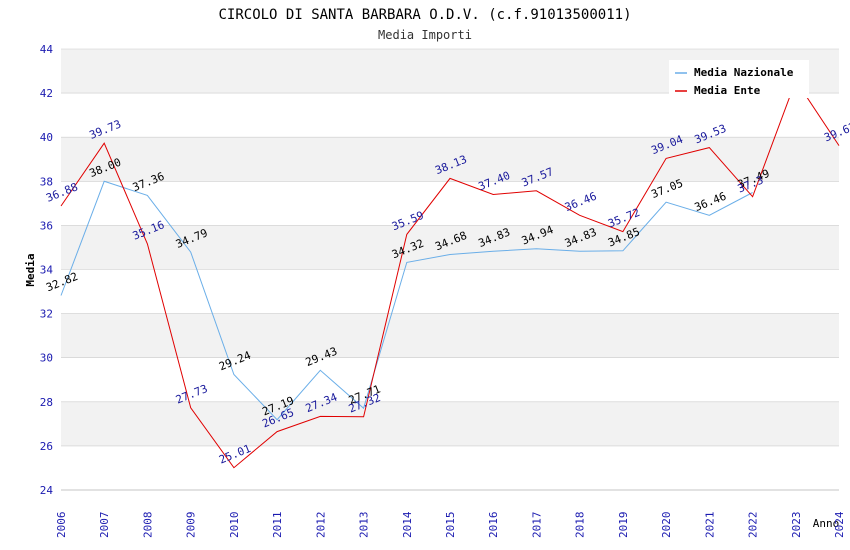 The image size is (850, 550). Describe the element at coordinates (666, 525) in the screenshot. I see `x-tick-label: 2020` at that location.